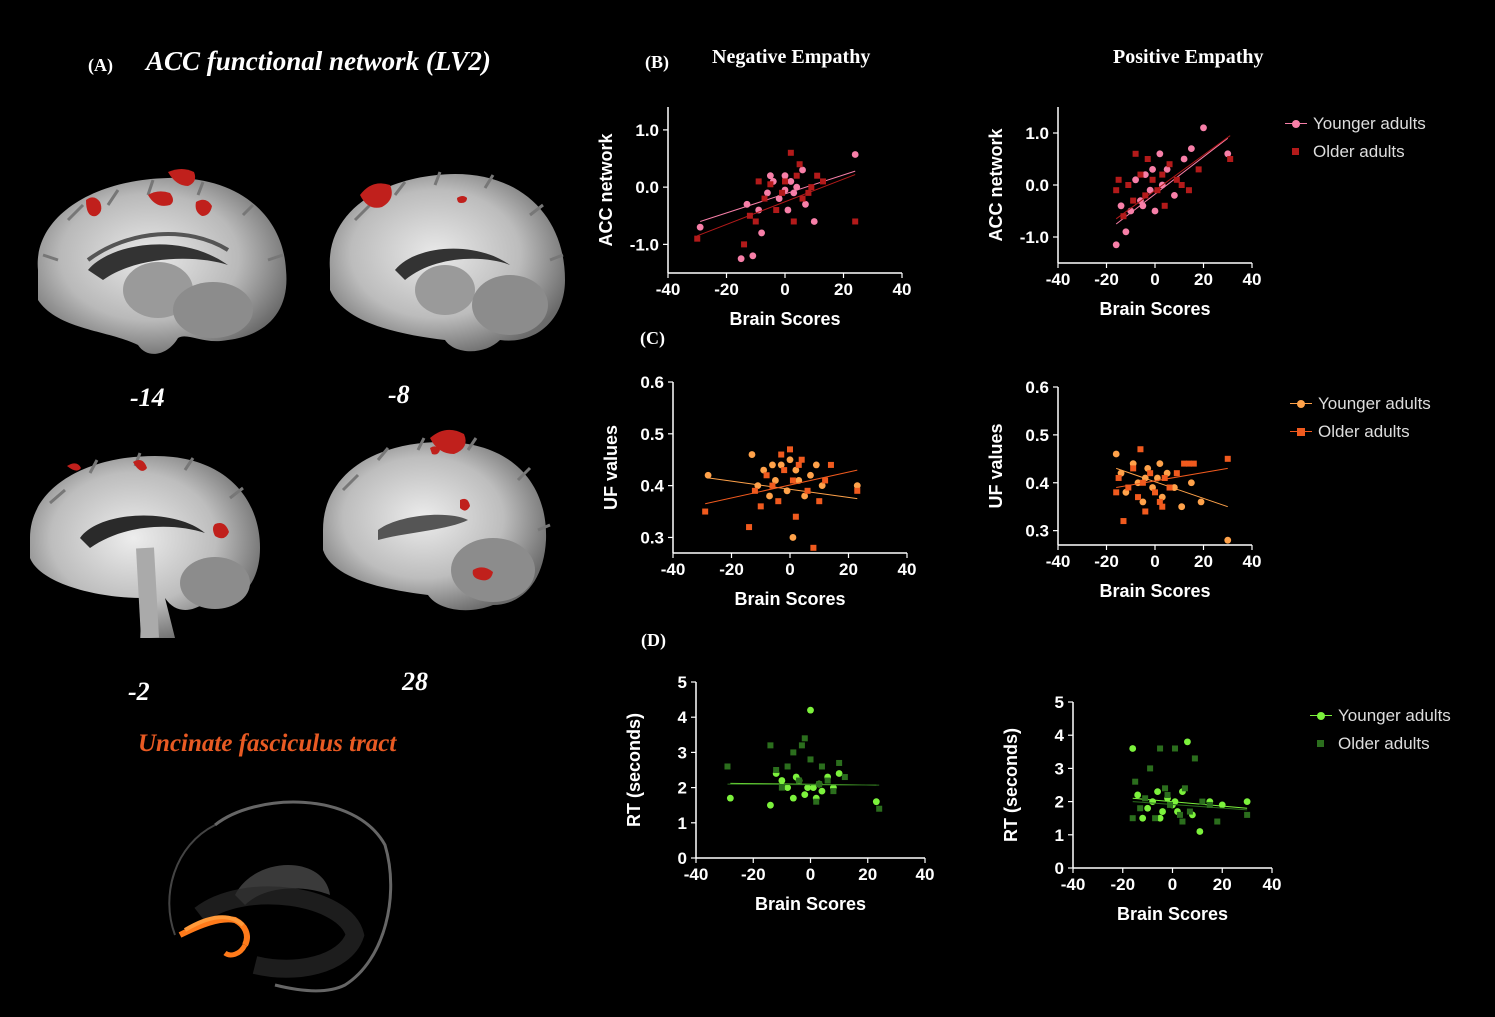 The height and width of the screenshot is (1017, 1495). I want to click on y-tick-label: 0.4, so click(652, 486).